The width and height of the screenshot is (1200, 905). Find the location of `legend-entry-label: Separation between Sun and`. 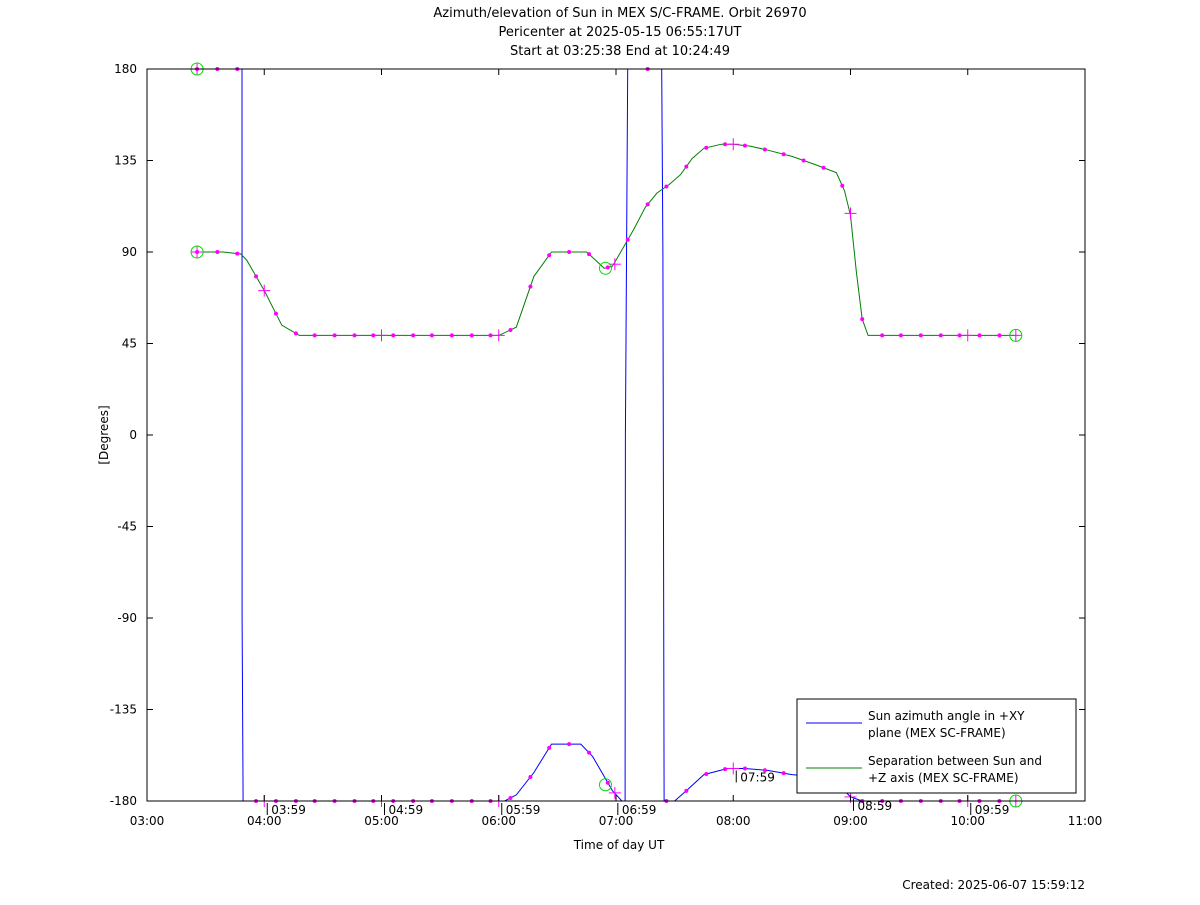

legend-entry-label: Separation between Sun and is located at coordinates (955, 761).